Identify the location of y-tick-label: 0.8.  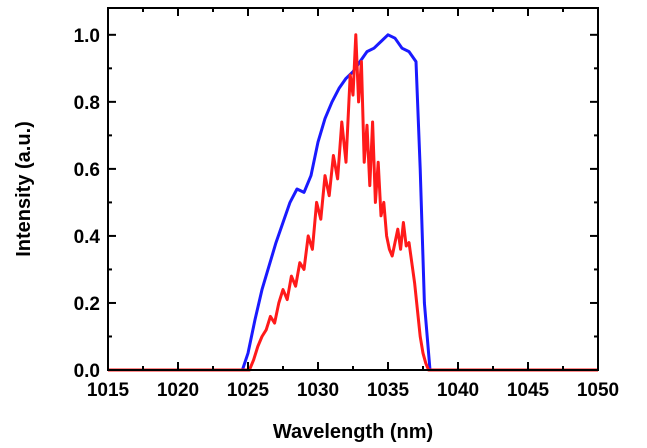
(87, 103).